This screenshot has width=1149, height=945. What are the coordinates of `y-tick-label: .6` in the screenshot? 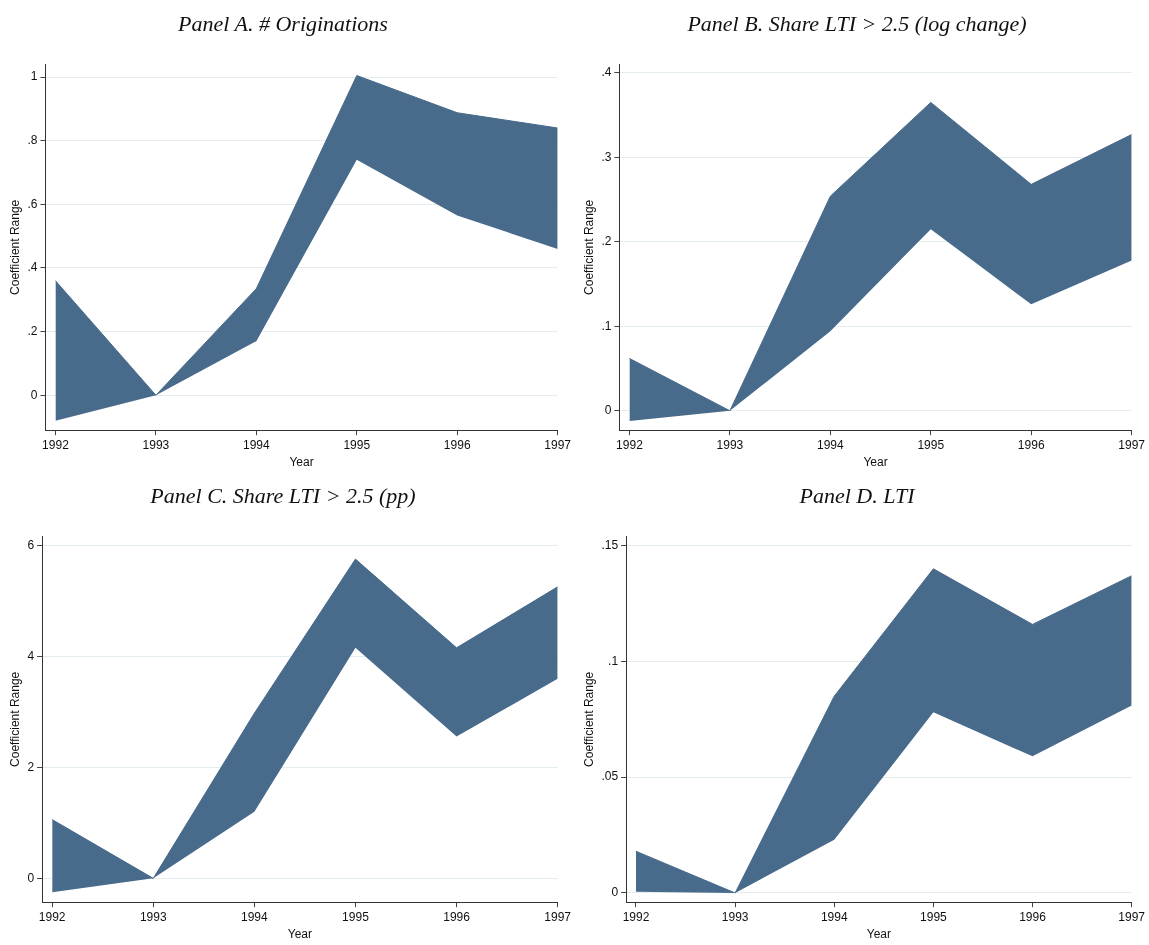 It's located at (32, 203).